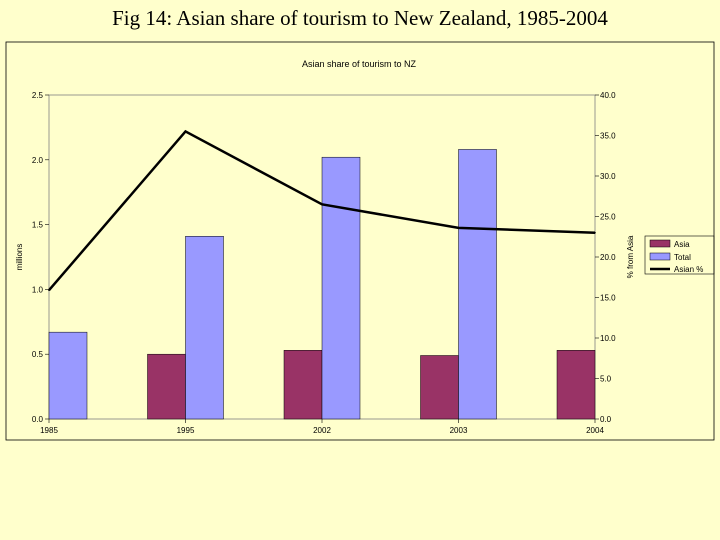 The width and height of the screenshot is (720, 540). I want to click on bar-total-1985, so click(68, 375).